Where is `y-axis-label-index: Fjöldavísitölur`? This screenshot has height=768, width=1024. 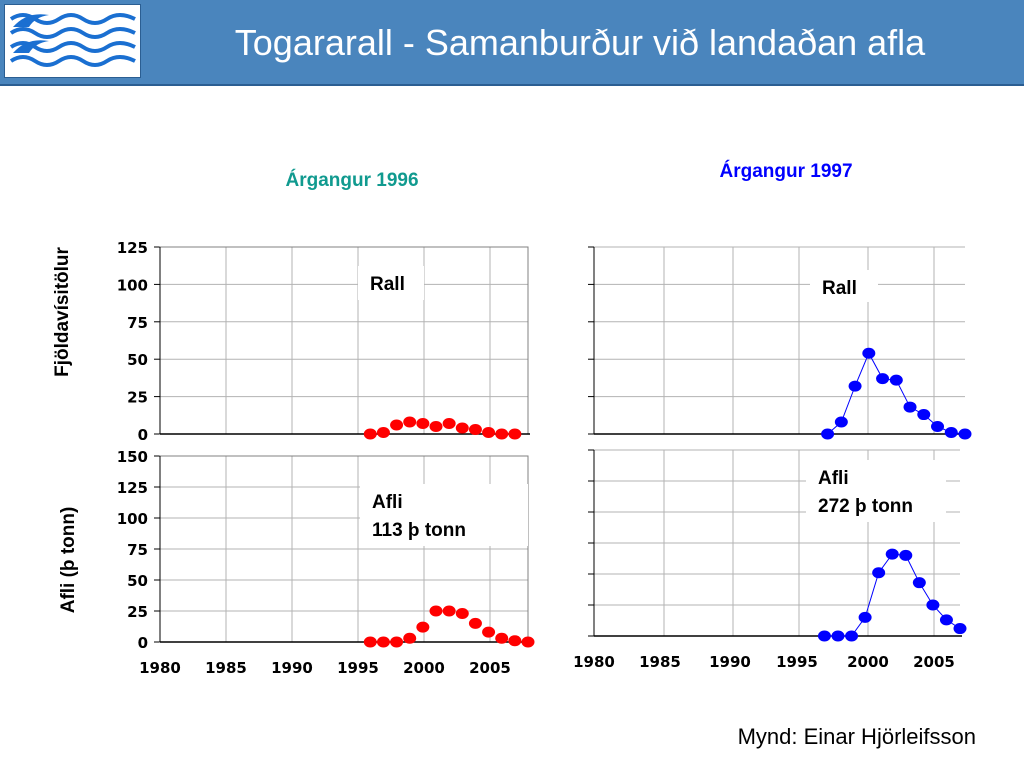 y-axis-label-index: Fjöldavísitölur is located at coordinates (62, 311).